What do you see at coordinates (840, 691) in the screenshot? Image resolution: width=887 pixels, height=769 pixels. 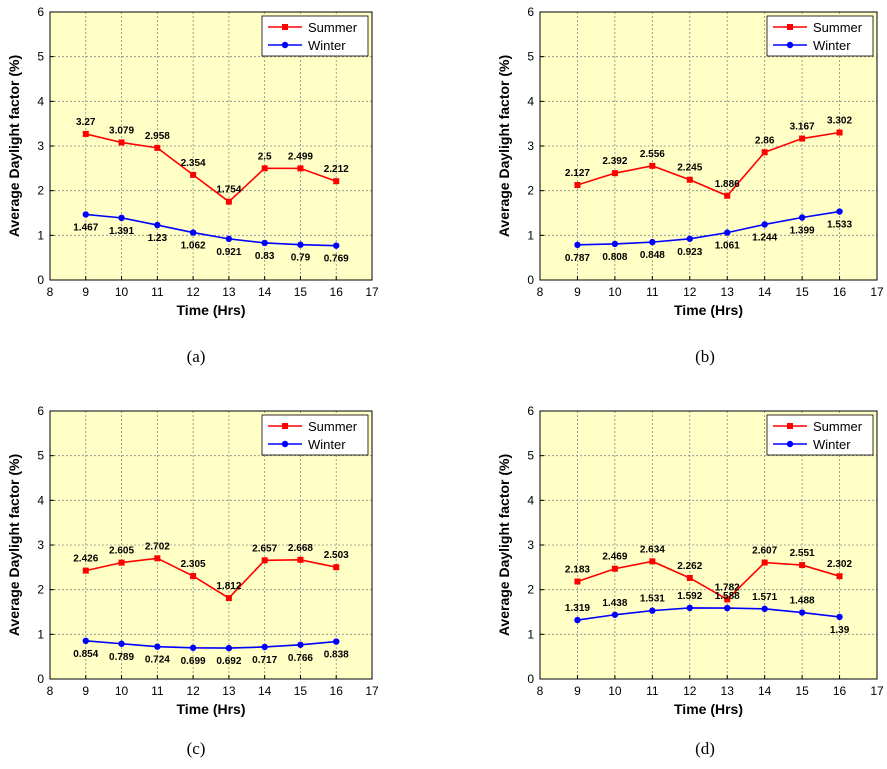 I see `x-tick-label: 16` at bounding box center [840, 691].